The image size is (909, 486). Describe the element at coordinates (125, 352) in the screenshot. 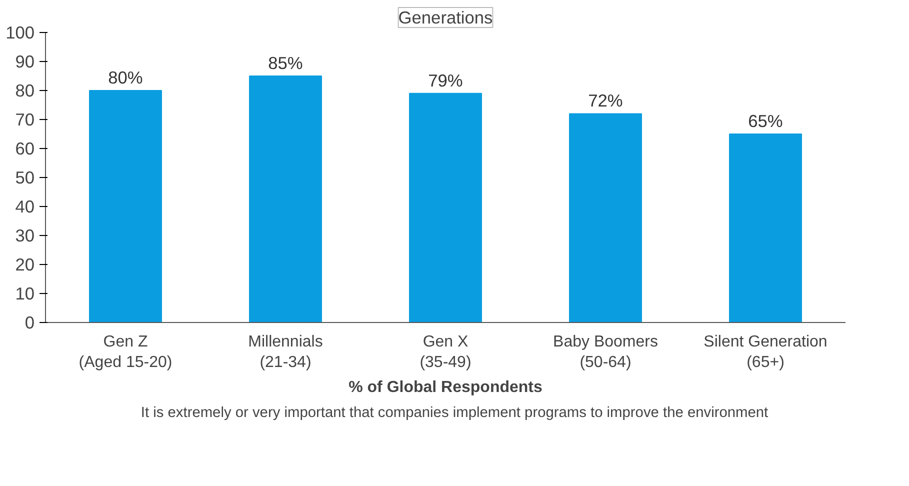

I see `x-tick-label: Gen Z (Aged 15-20)` at that location.